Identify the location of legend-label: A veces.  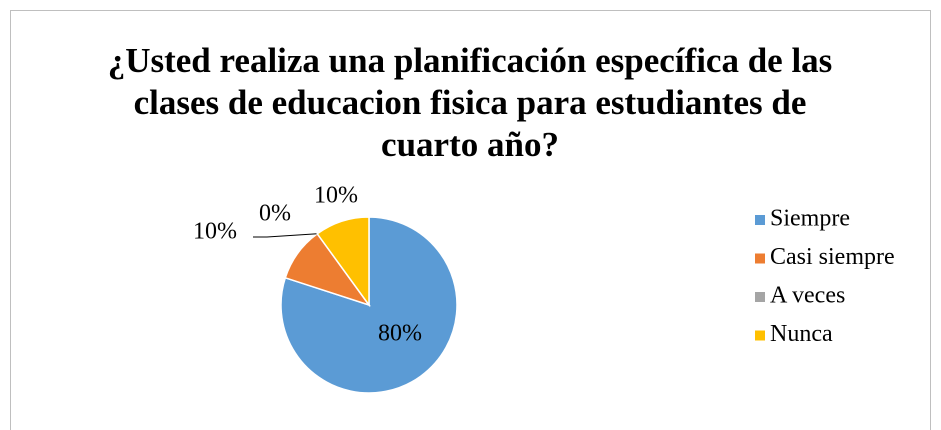
(807, 296).